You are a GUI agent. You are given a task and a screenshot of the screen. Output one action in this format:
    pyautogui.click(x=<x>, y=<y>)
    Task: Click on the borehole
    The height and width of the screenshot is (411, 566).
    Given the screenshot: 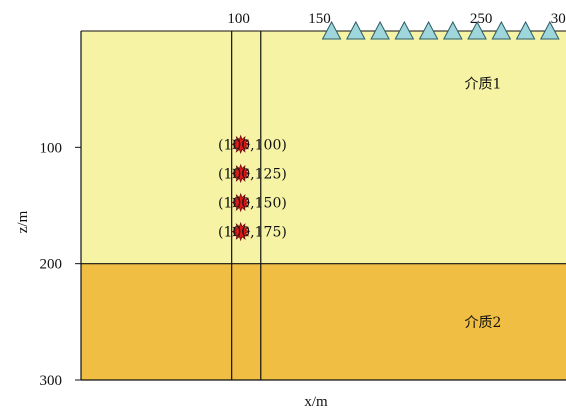 What is the action you would take?
    pyautogui.click(x=246, y=205)
    